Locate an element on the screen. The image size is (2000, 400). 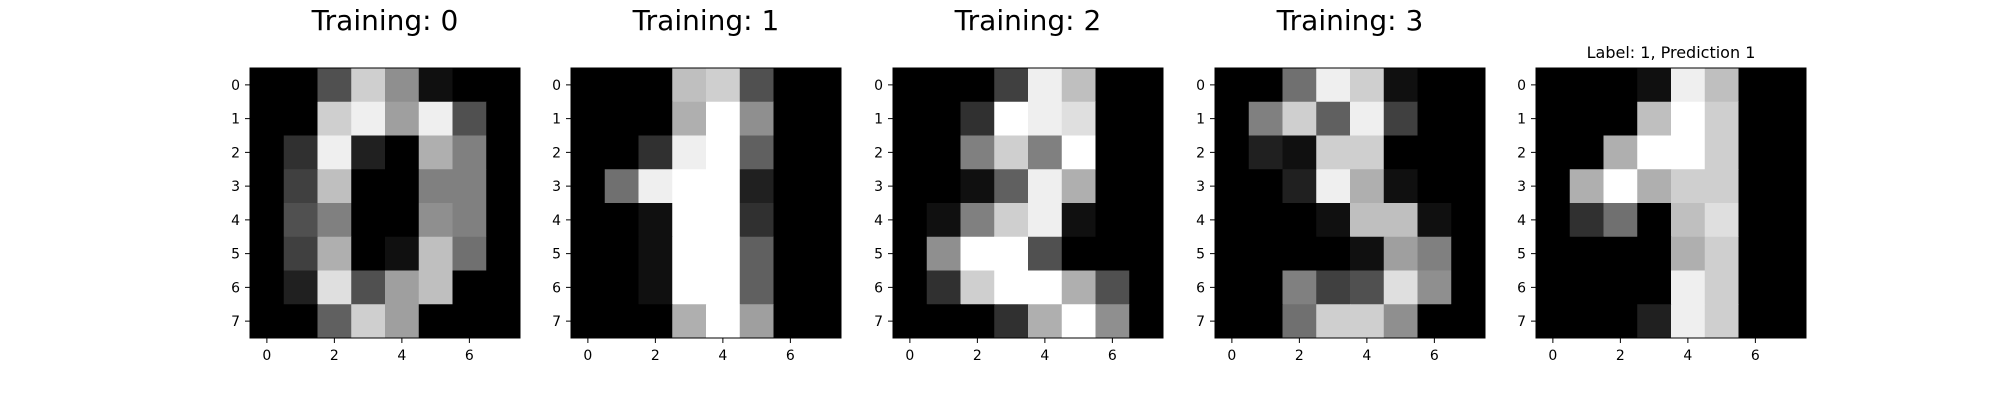
y-tick-label: 1 is located at coordinates (235, 120).